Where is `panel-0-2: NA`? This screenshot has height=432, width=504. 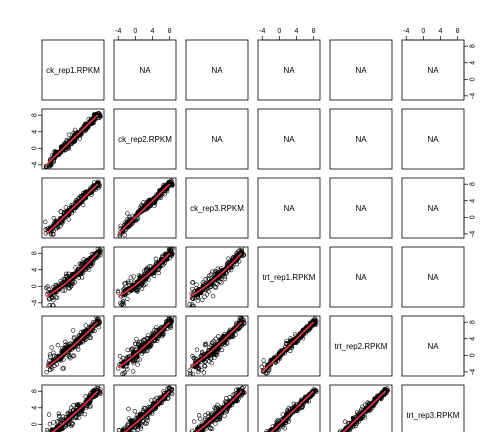 panel-0-2: NA is located at coordinates (217, 70).